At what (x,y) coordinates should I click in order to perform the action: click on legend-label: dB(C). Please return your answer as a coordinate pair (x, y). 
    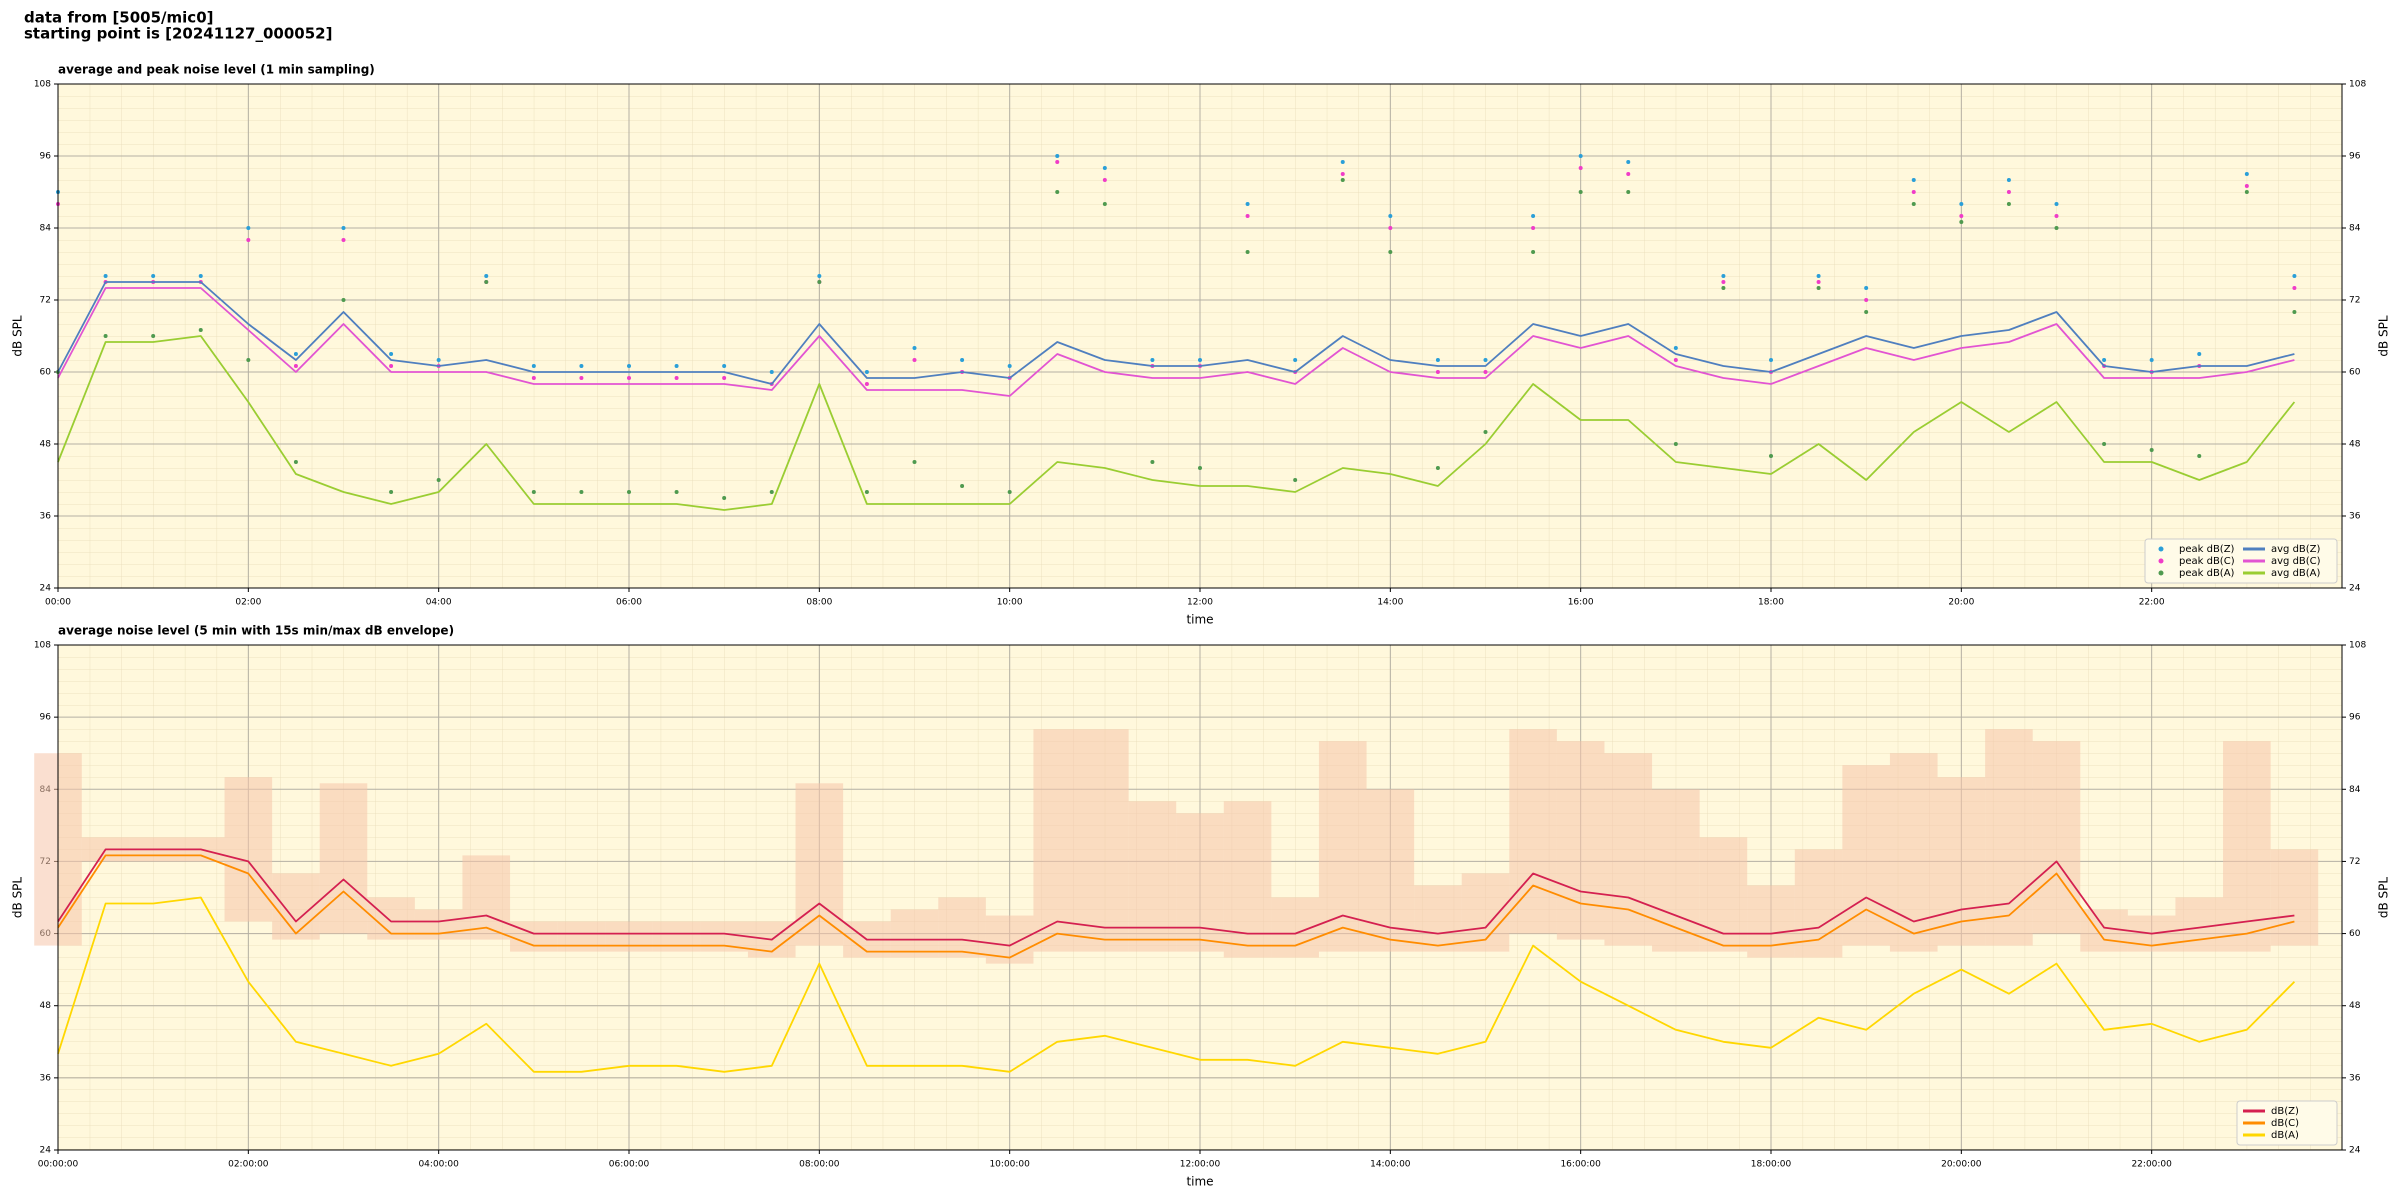
    Looking at the image, I should click on (2285, 1123).